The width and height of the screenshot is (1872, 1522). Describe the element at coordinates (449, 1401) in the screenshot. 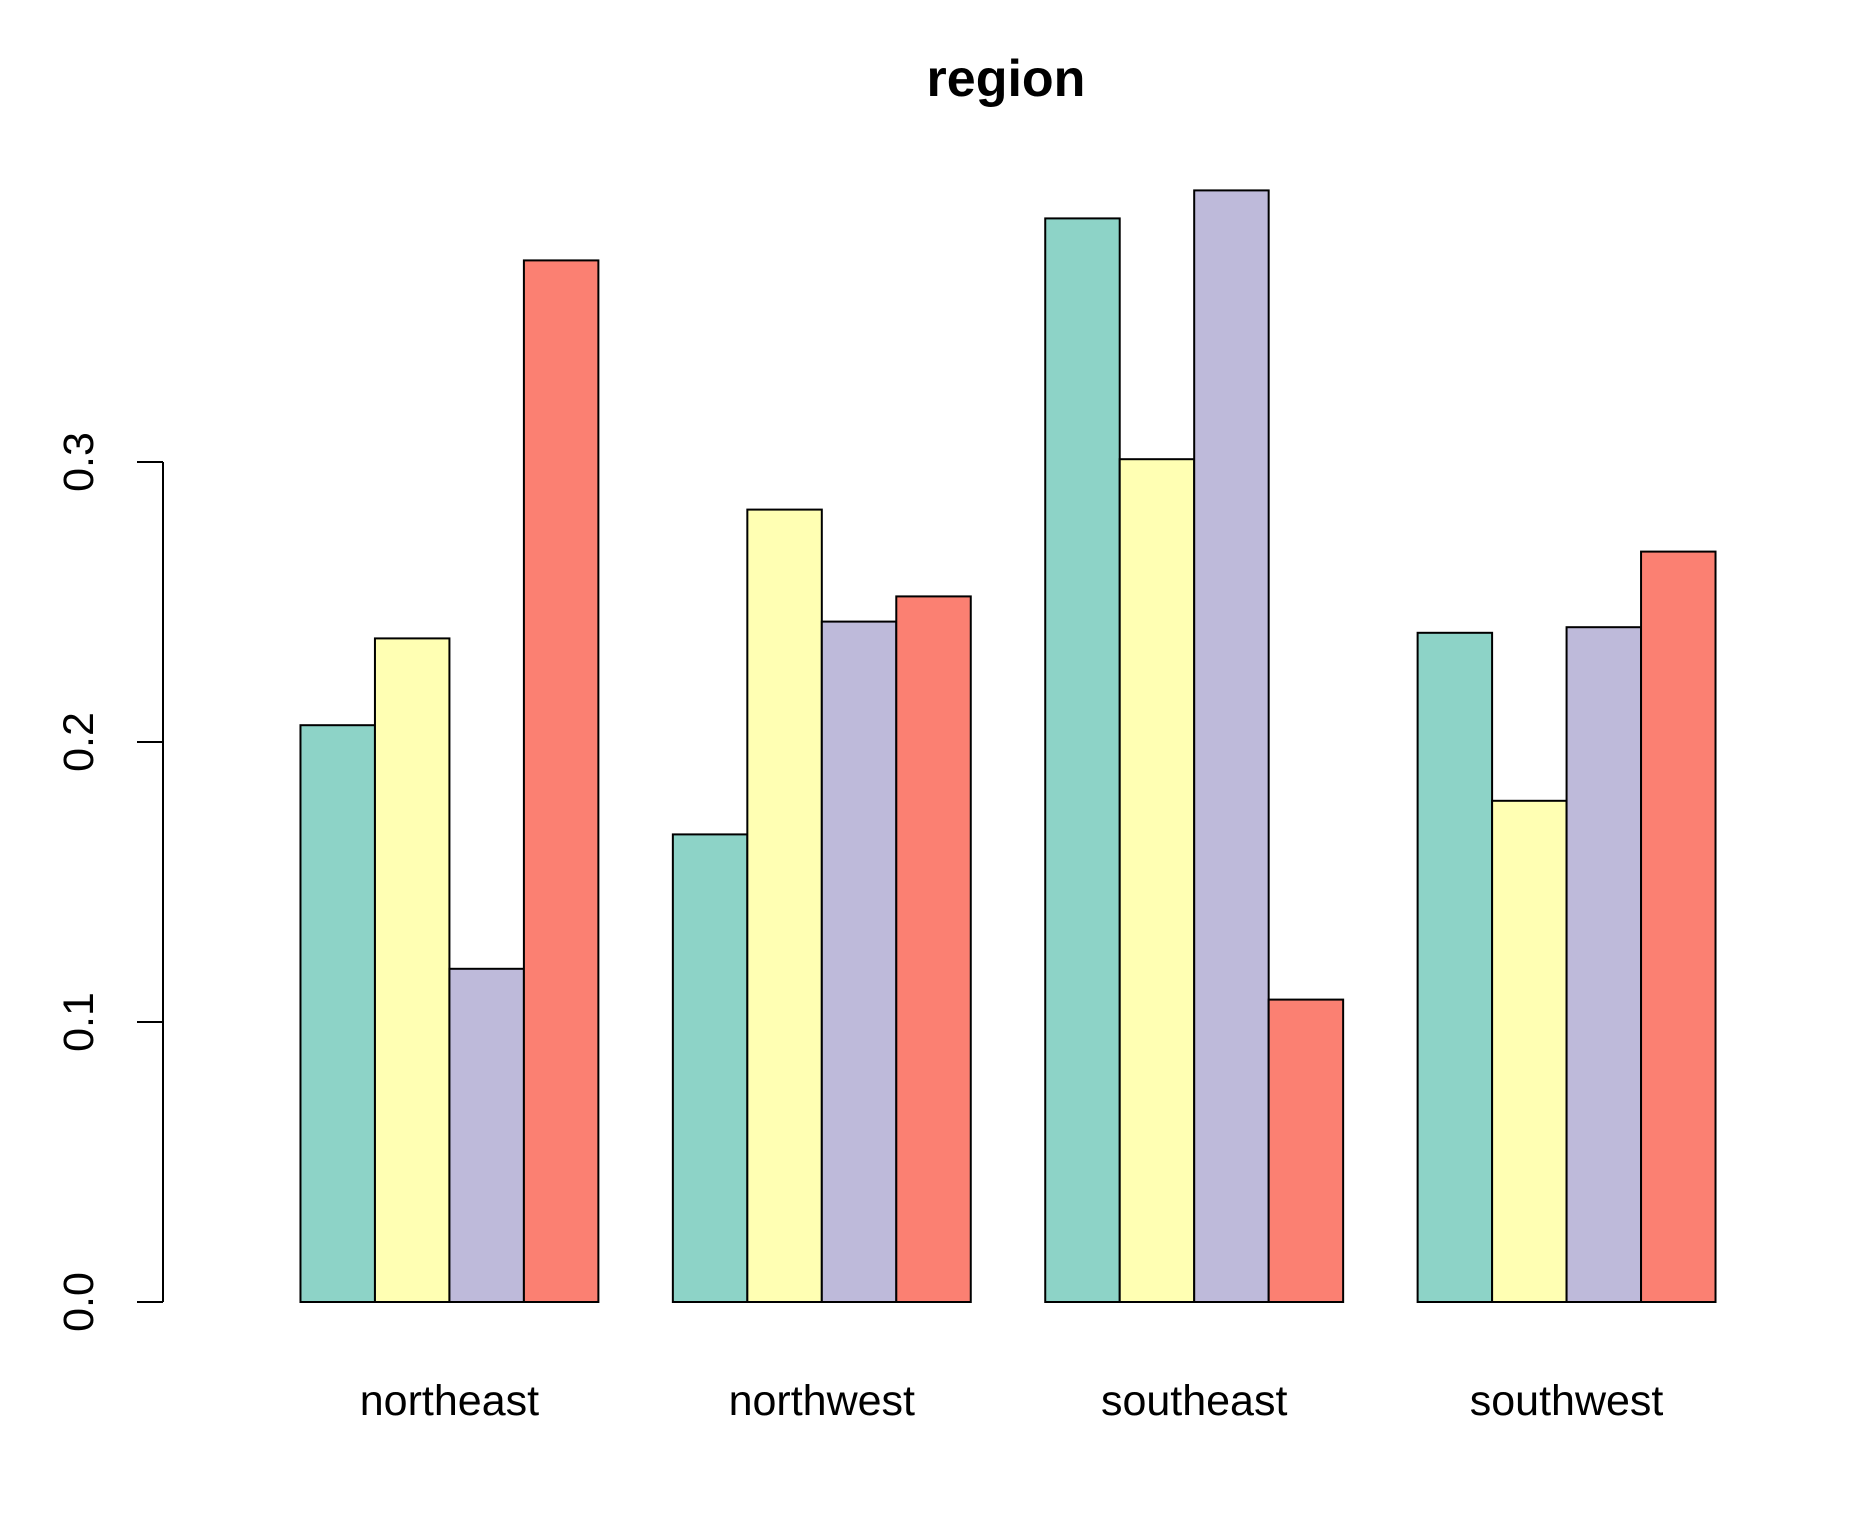

I see `x-category-label: northeast` at that location.